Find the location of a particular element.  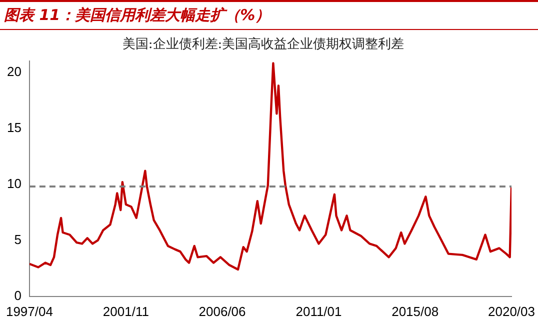

y-tick-label: 20 is located at coordinates (14, 71).